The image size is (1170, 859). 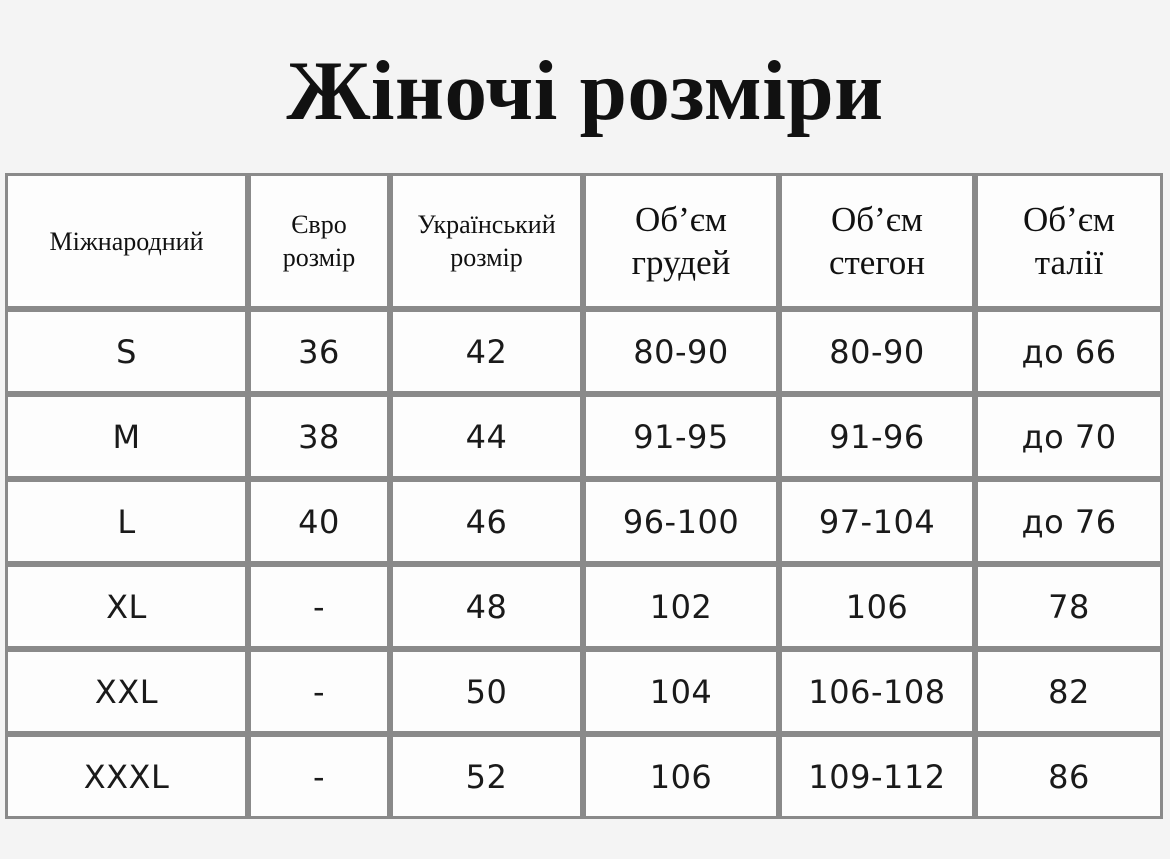 I want to click on cell-international-value: S, so click(x=126, y=351).